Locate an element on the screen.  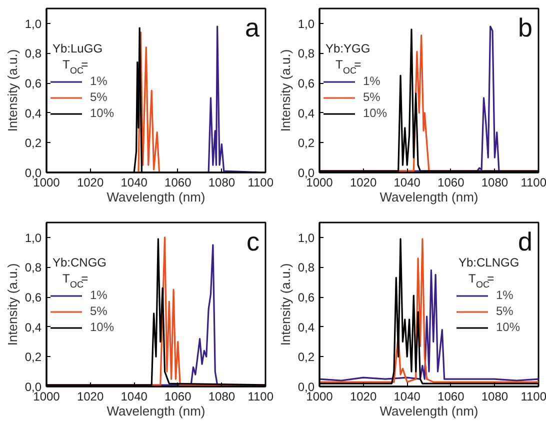
annotation: d is located at coordinates (525, 241).